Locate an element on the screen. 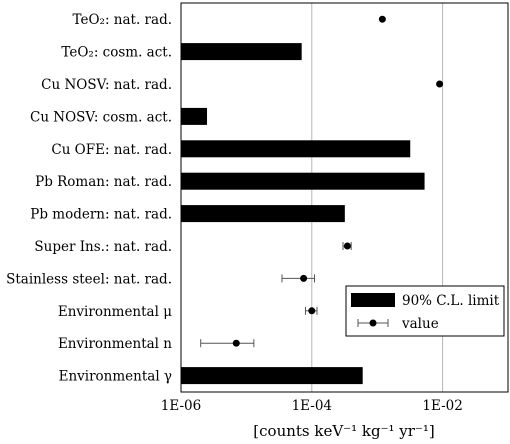 The height and width of the screenshot is (444, 510). legend-bar-swatch is located at coordinates (373, 300).